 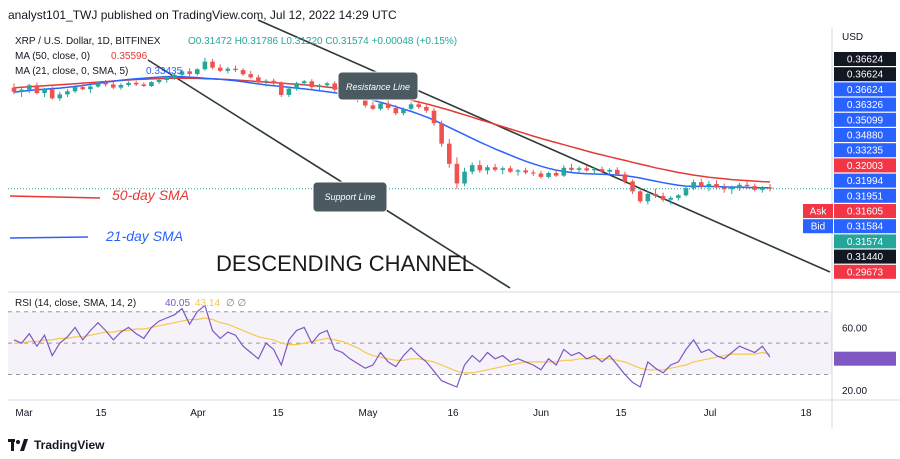 What do you see at coordinates (865, 358) in the screenshot?
I see `rsi-value-tag-bg` at bounding box center [865, 358].